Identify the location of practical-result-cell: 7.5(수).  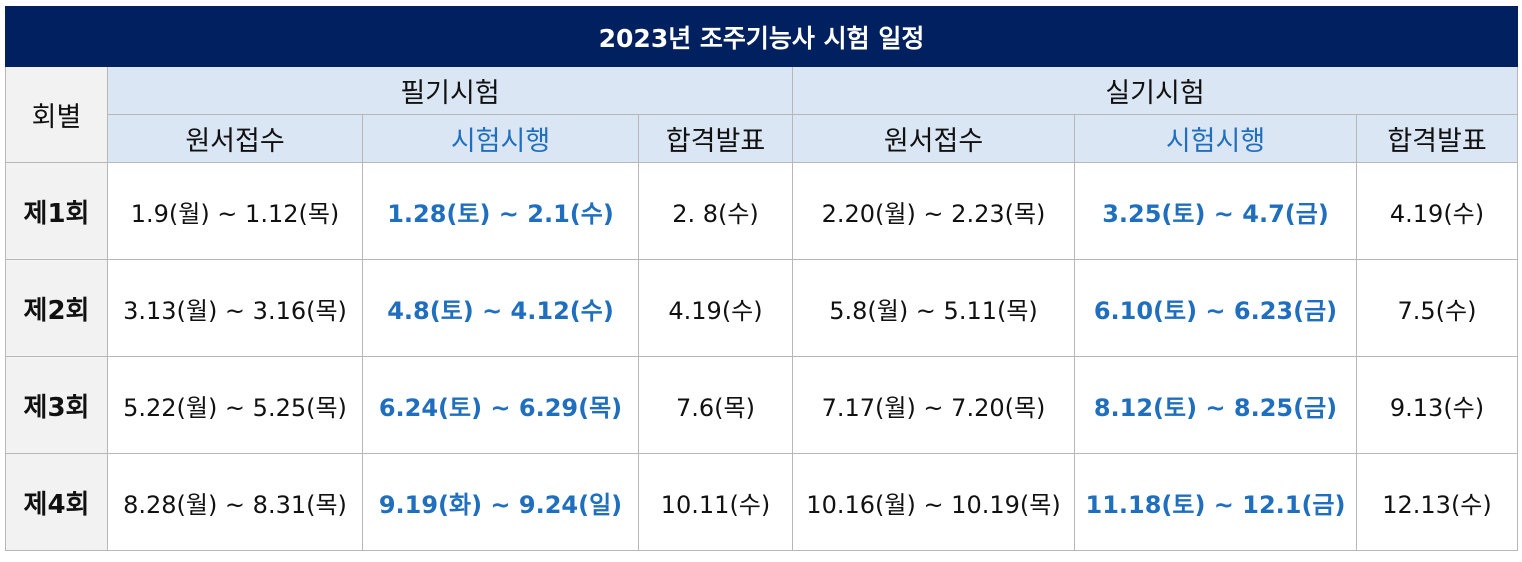
(1437, 308).